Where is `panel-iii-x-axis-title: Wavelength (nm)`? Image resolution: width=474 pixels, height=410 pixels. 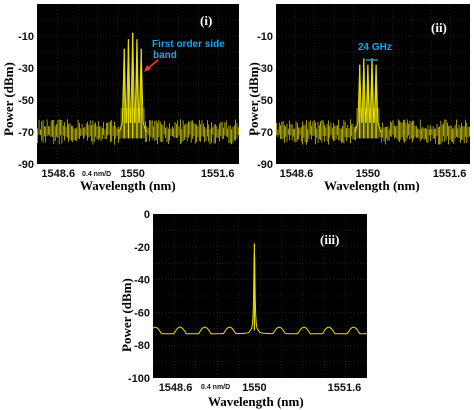 panel-iii-x-axis-title: Wavelength (nm) is located at coordinates (256, 401).